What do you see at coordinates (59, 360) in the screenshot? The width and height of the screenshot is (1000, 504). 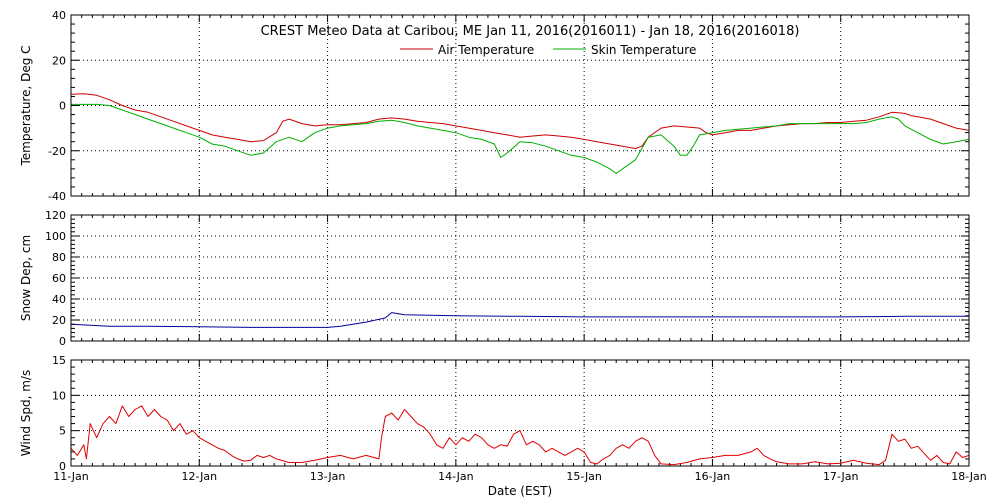 I see `y-tick-label: 15` at bounding box center [59, 360].